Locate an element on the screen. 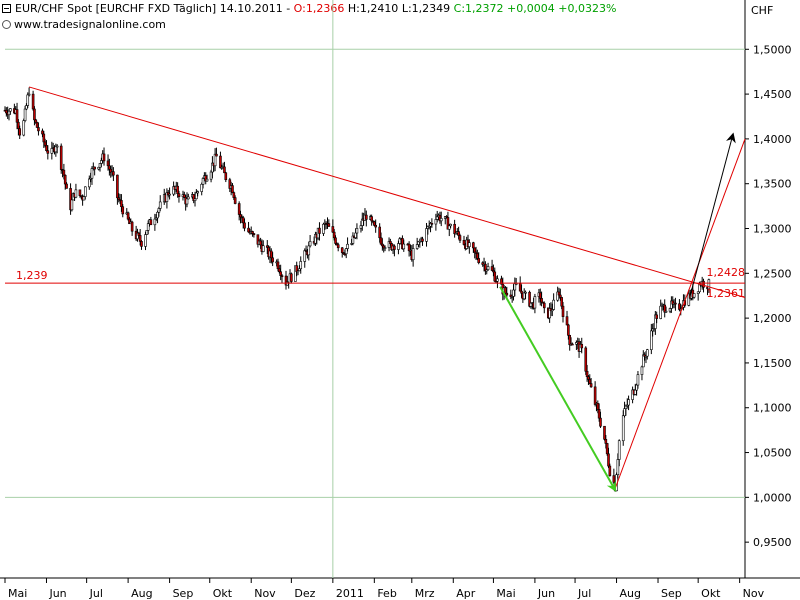 This screenshot has width=800, height=600. x-tick-label: Sep is located at coordinates (183, 593).